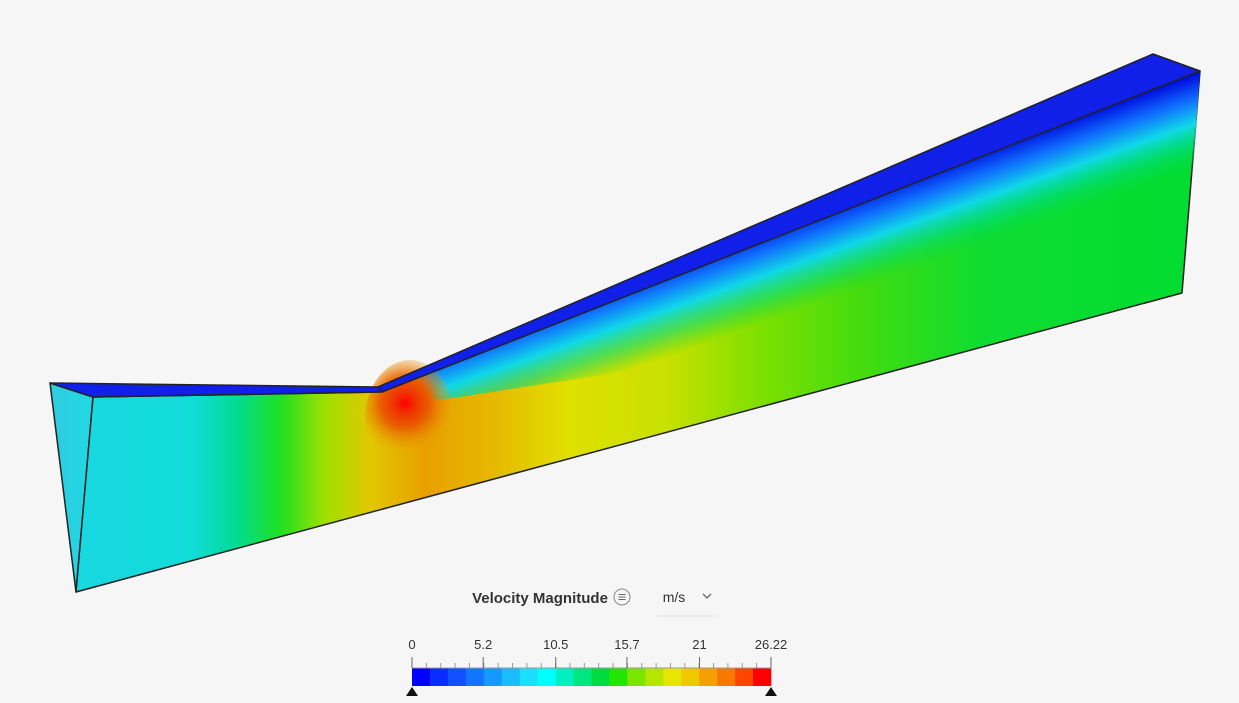 This screenshot has height=703, width=1239. What do you see at coordinates (412, 691) in the screenshot?
I see `min-handle` at bounding box center [412, 691].